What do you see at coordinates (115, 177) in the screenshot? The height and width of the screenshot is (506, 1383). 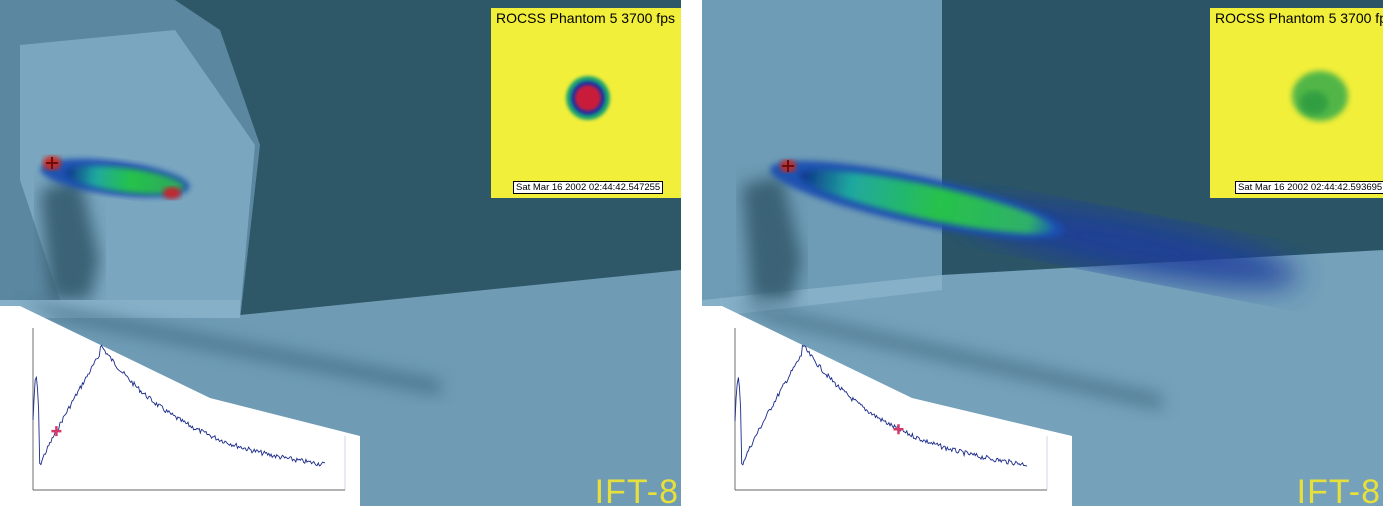 I see `plume-short-dense` at bounding box center [115, 177].